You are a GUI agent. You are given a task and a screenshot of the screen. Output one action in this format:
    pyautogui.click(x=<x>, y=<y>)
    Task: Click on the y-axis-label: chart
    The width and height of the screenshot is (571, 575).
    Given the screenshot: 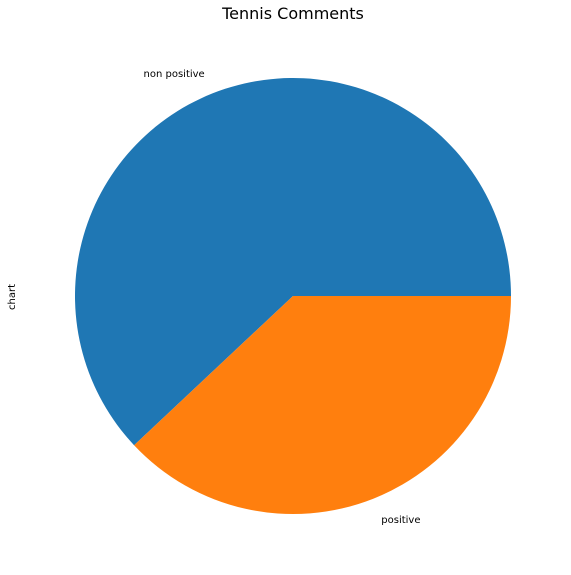 What is the action you would take?
    pyautogui.click(x=12, y=297)
    